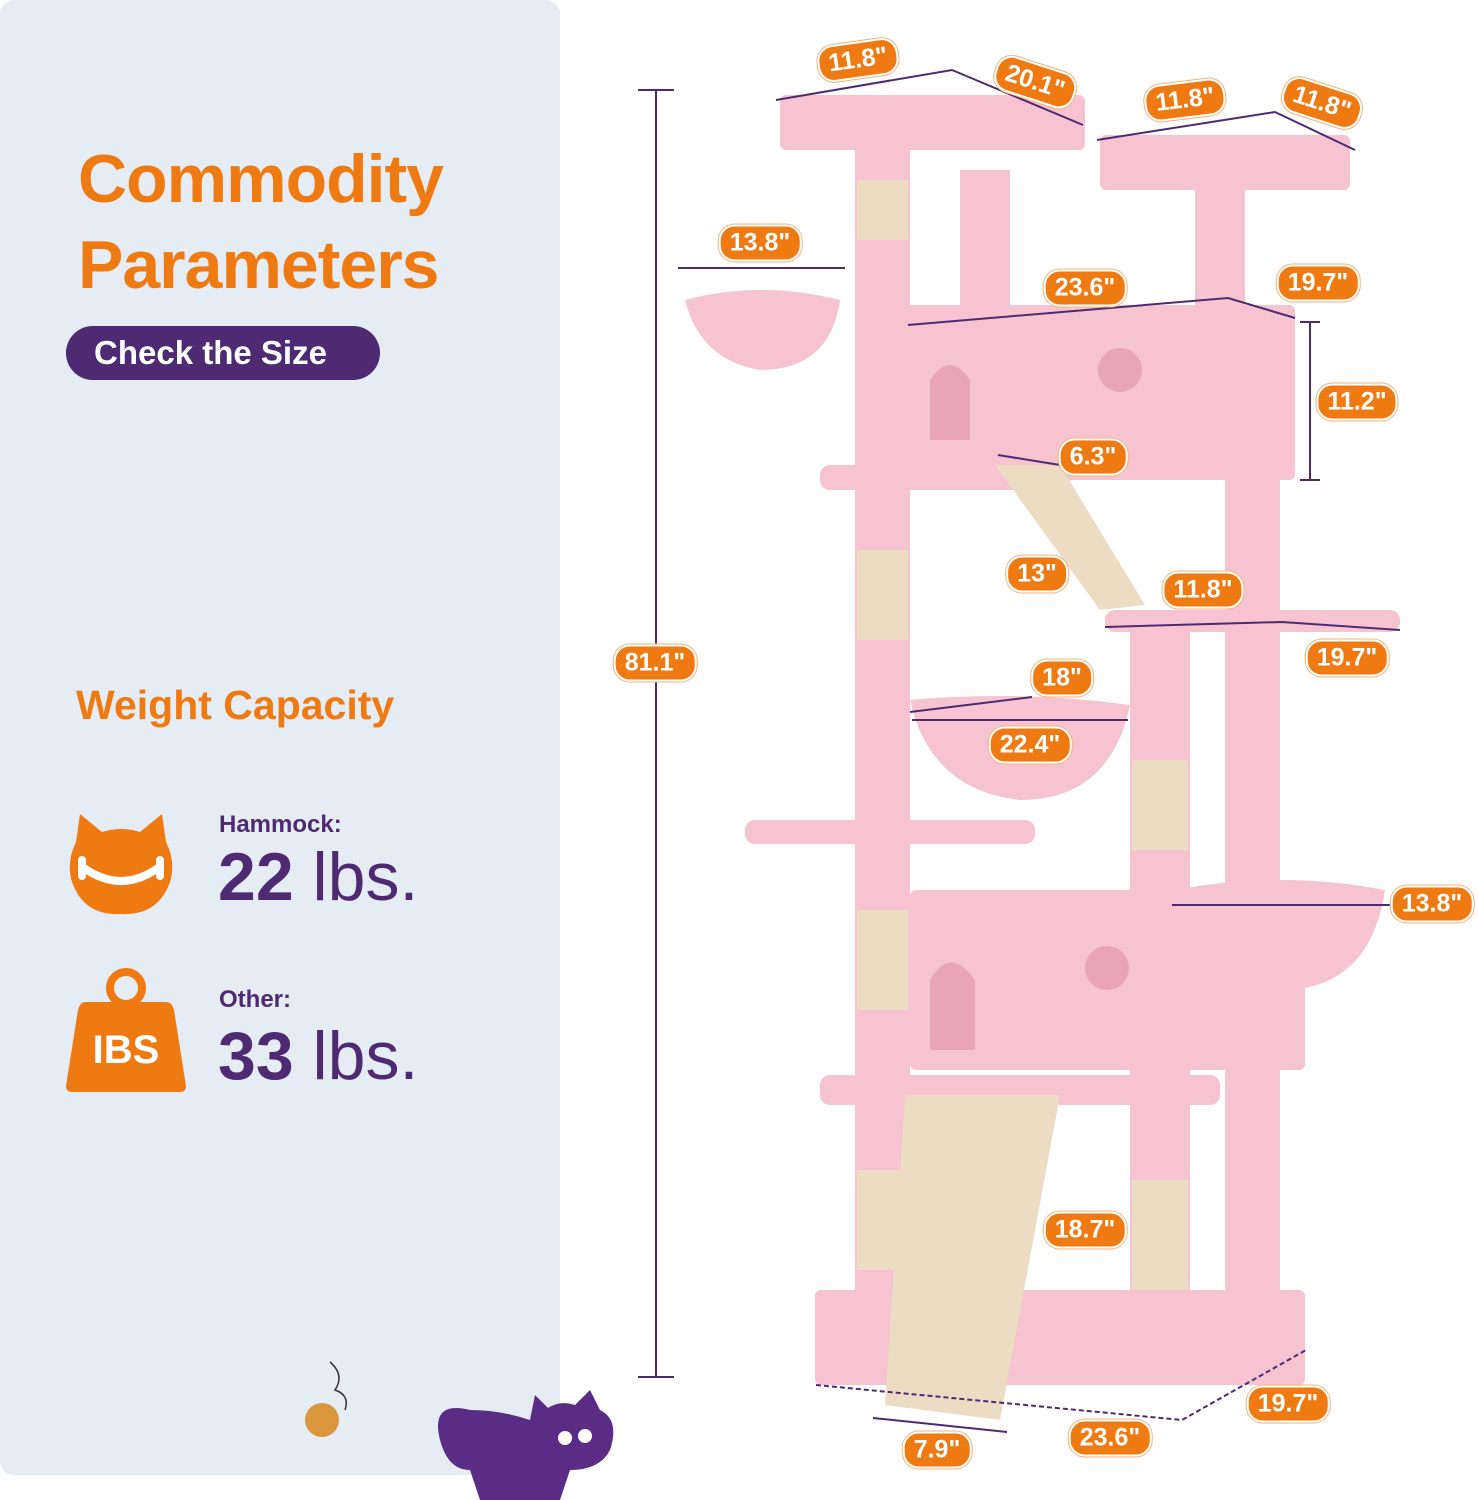 The height and width of the screenshot is (1500, 1478). I want to click on hammock-capacity: 22 lbs., so click(318, 877).